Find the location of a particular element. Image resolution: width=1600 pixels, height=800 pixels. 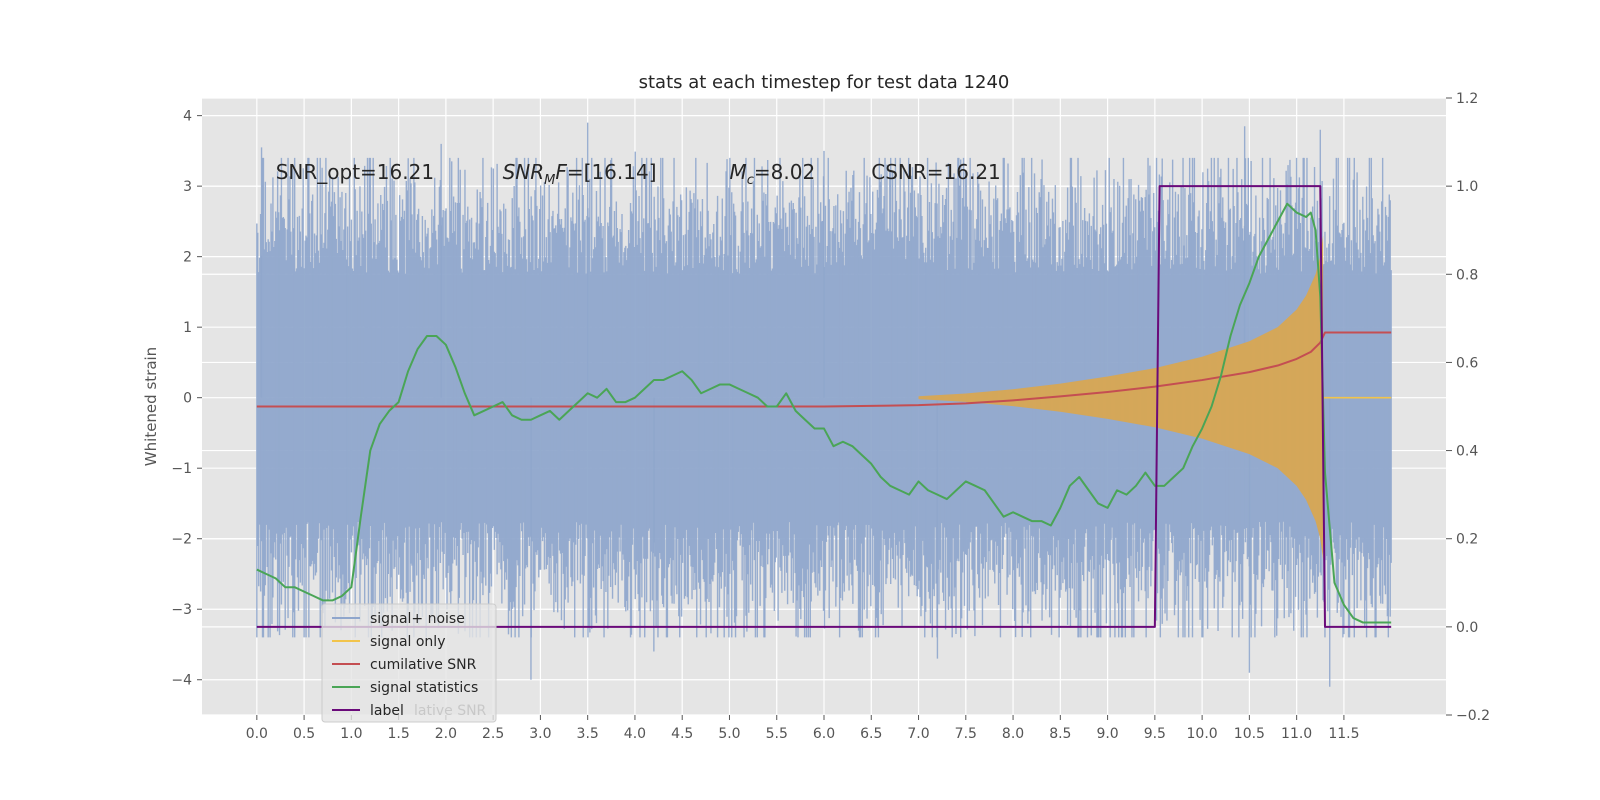

legend-label: signal+ noise is located at coordinates (417, 619).